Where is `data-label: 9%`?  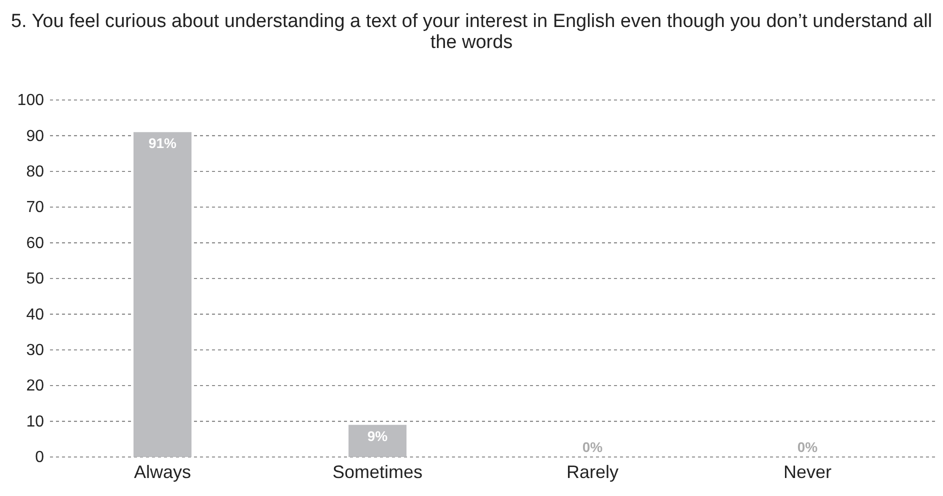 data-label: 9% is located at coordinates (377, 436).